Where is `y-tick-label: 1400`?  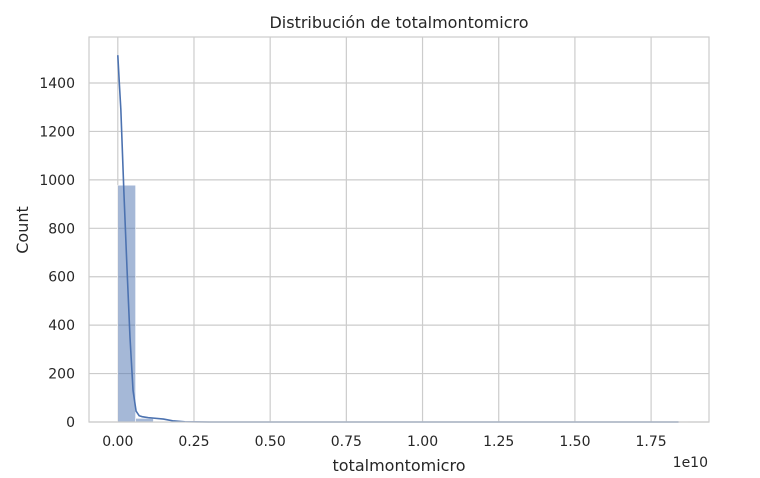 y-tick-label: 1400 is located at coordinates (57, 84).